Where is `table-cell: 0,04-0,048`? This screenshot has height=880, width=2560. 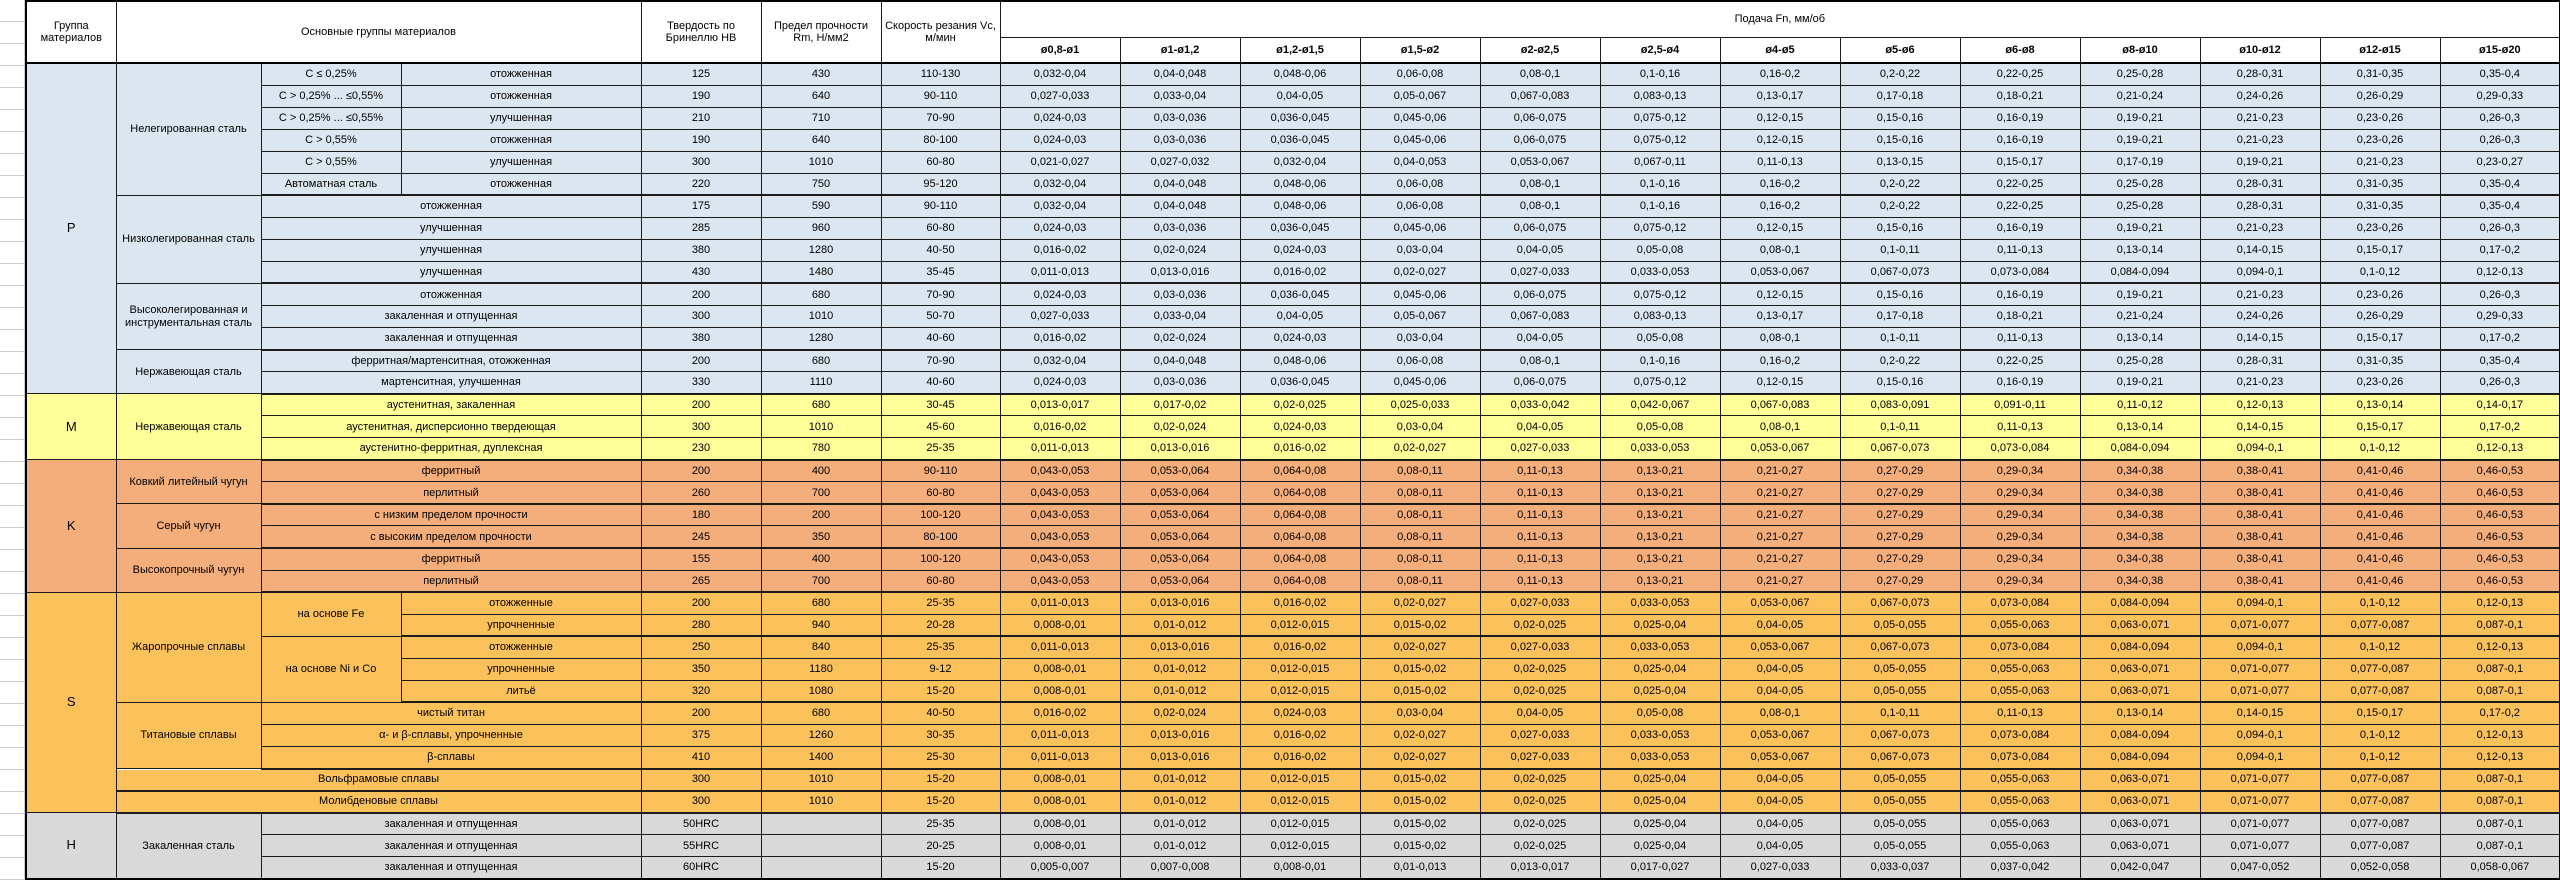
table-cell: 0,04-0,048 is located at coordinates (1180, 74).